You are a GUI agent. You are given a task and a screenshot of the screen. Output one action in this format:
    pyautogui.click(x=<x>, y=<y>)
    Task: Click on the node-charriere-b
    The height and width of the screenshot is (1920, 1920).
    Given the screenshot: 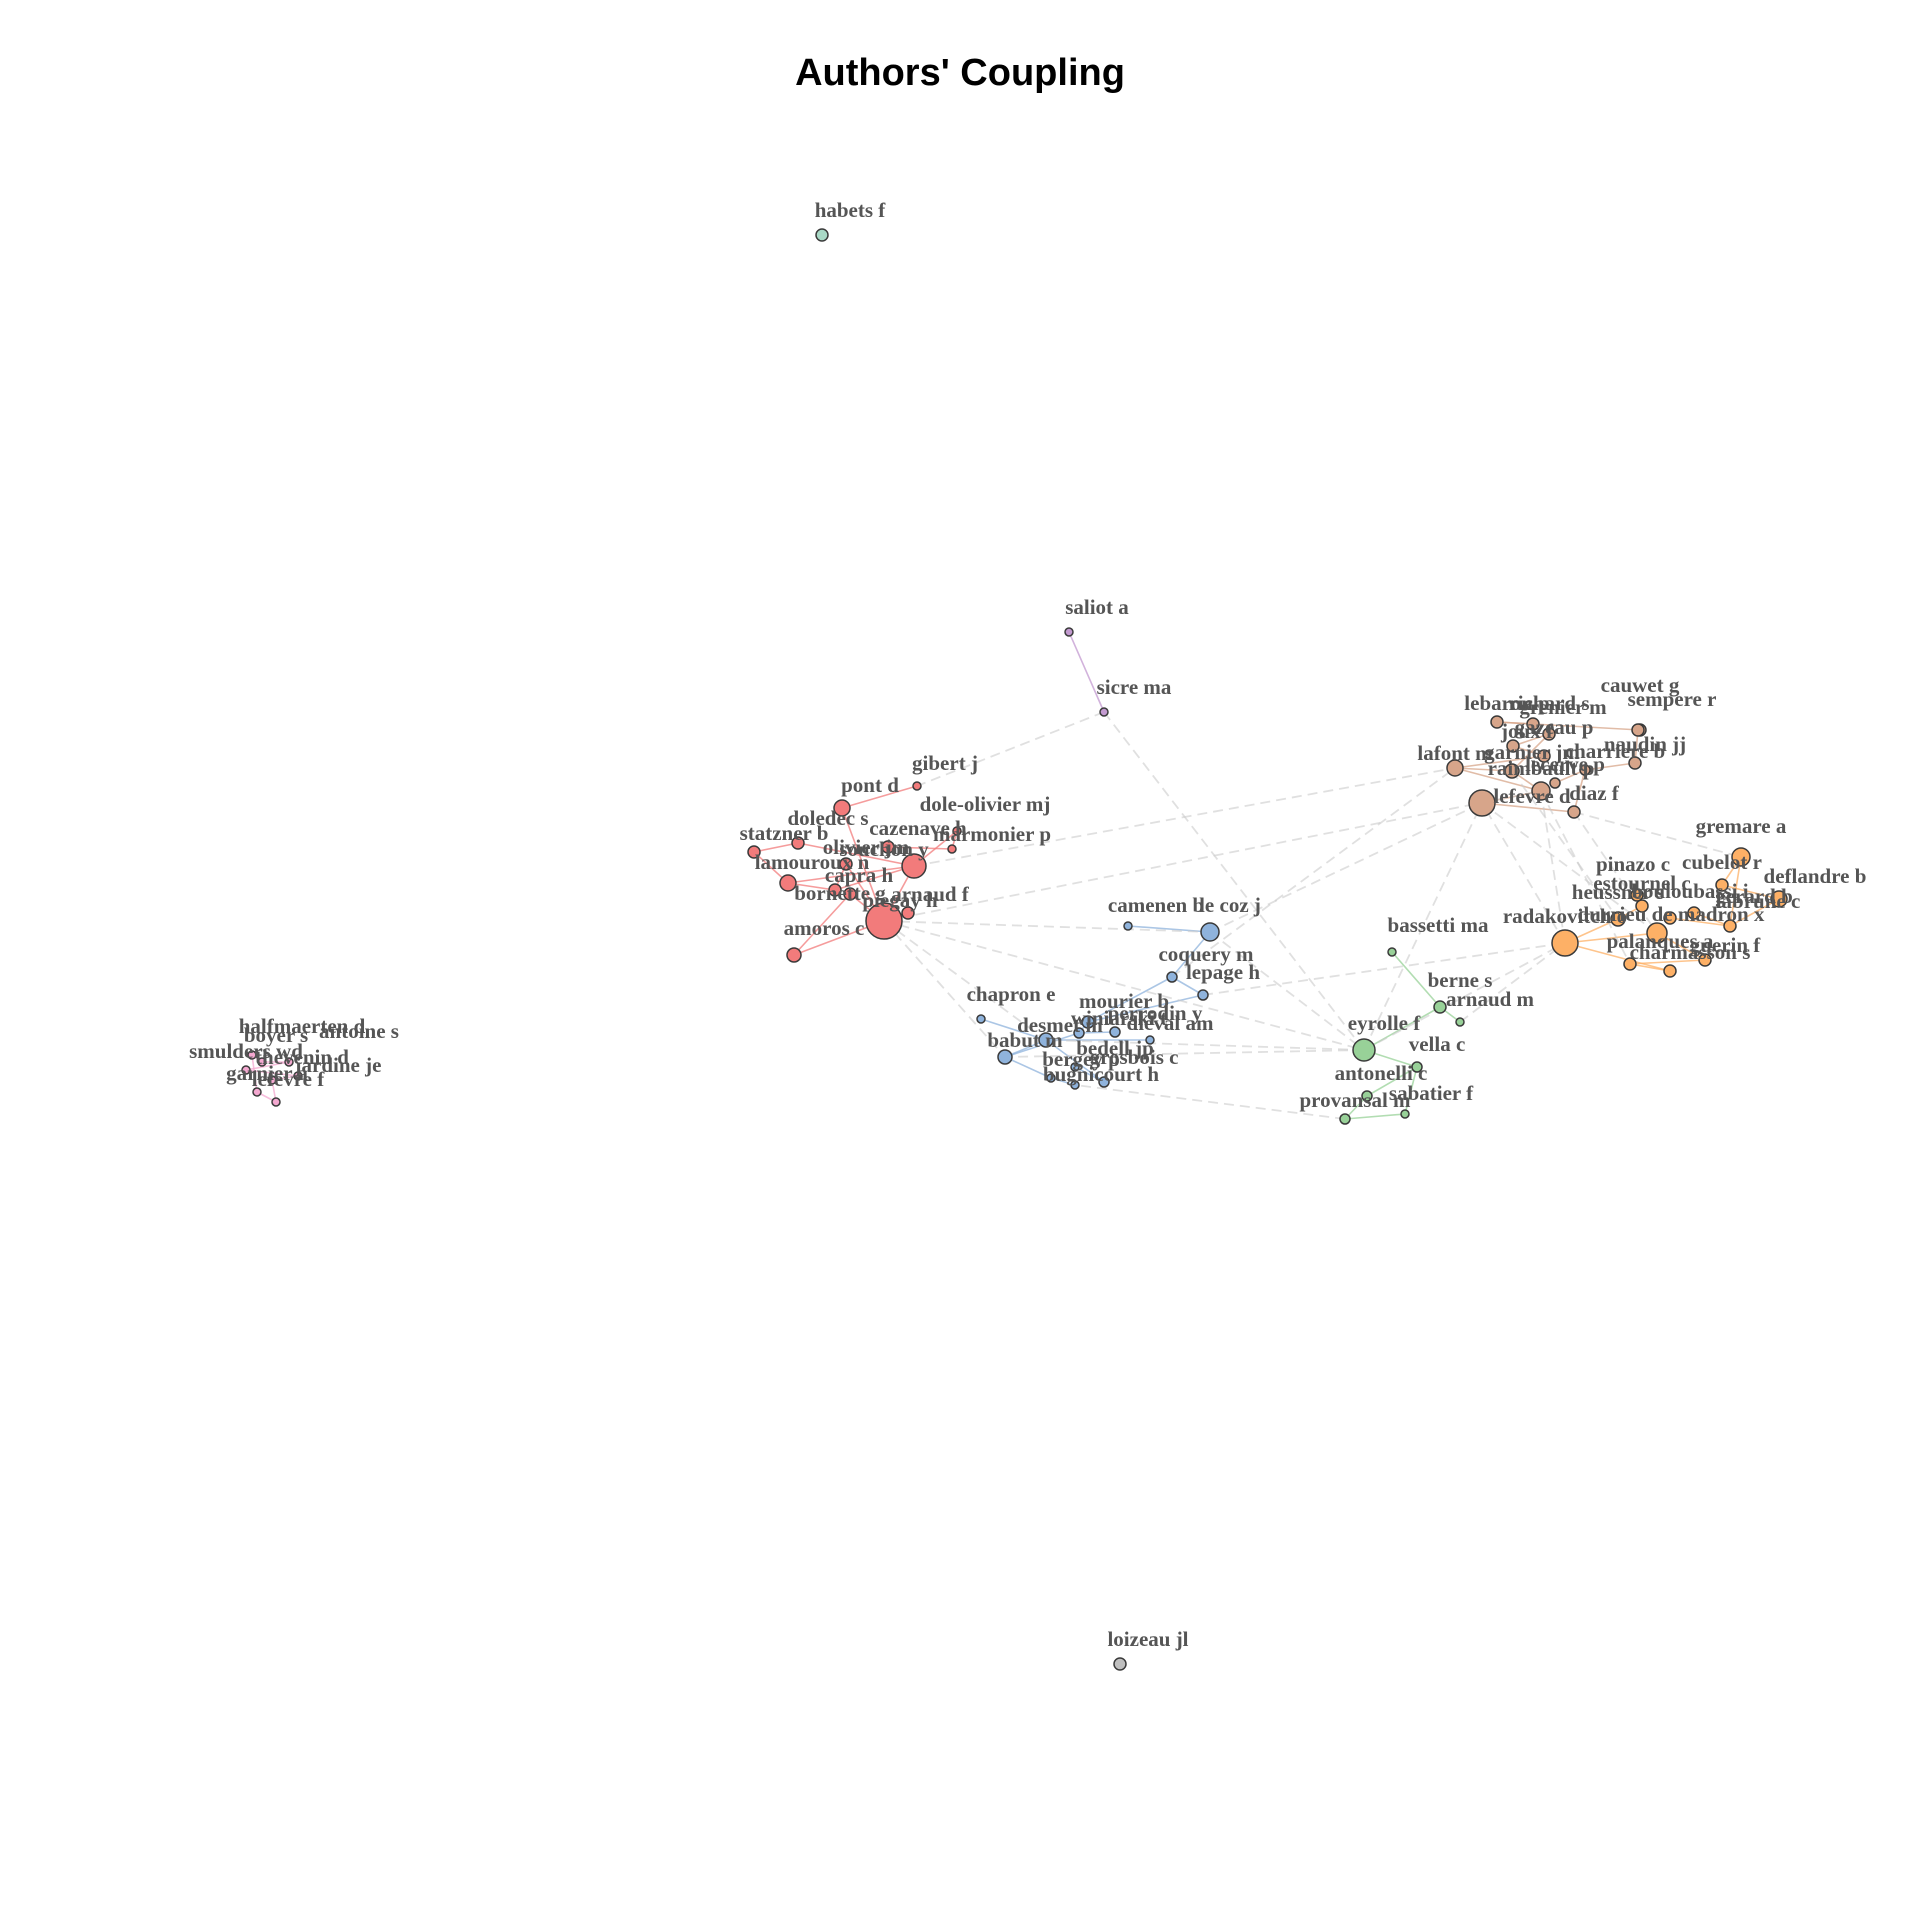 What is the action you would take?
    pyautogui.click(x=1585, y=770)
    